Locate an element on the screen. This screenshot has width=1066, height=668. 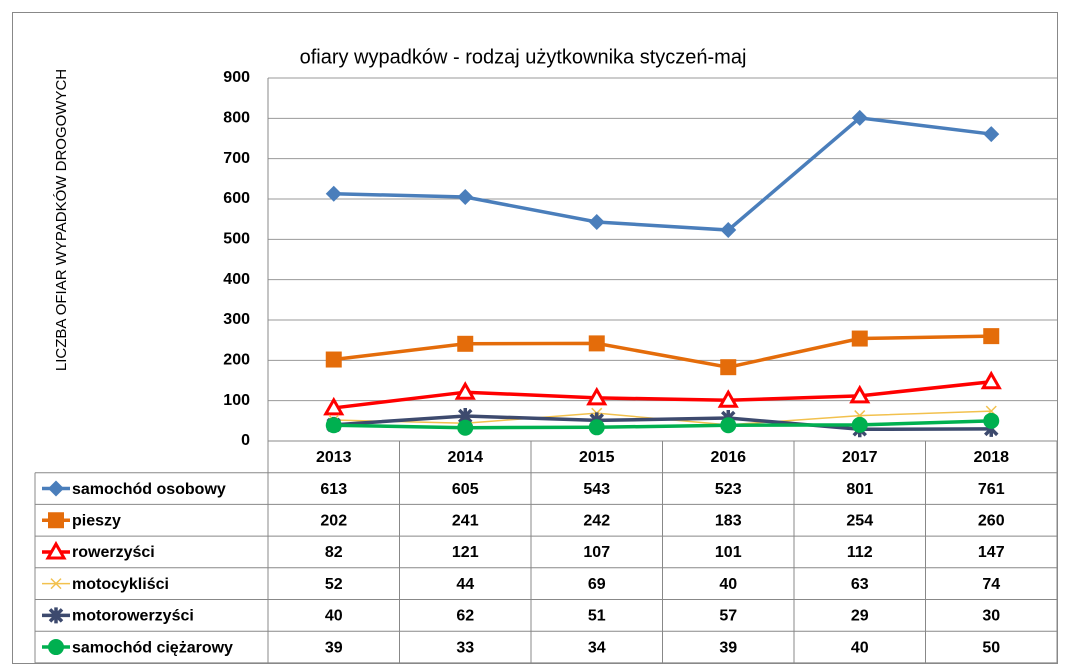
table-value: 50 is located at coordinates (991, 647).